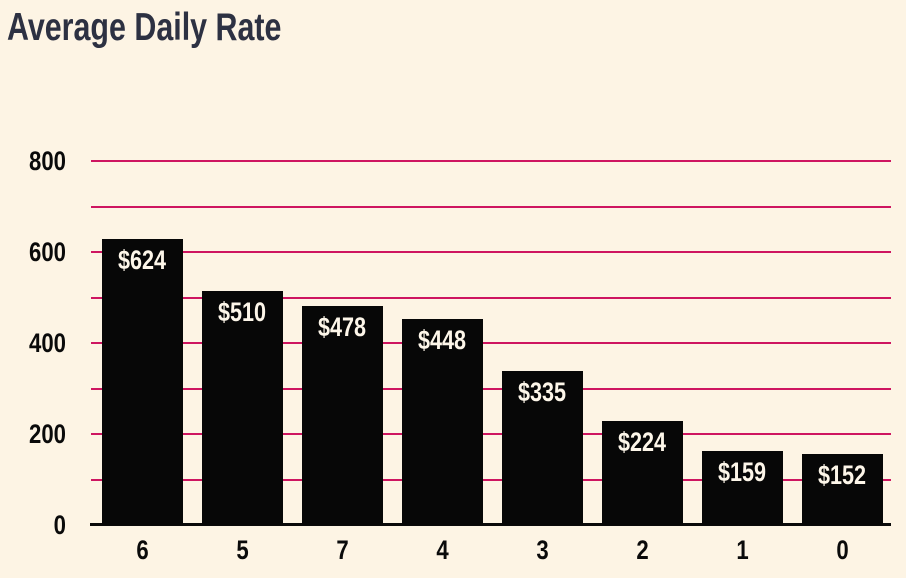 The width and height of the screenshot is (906, 578). What do you see at coordinates (742, 488) in the screenshot?
I see `bar-1: $159` at bounding box center [742, 488].